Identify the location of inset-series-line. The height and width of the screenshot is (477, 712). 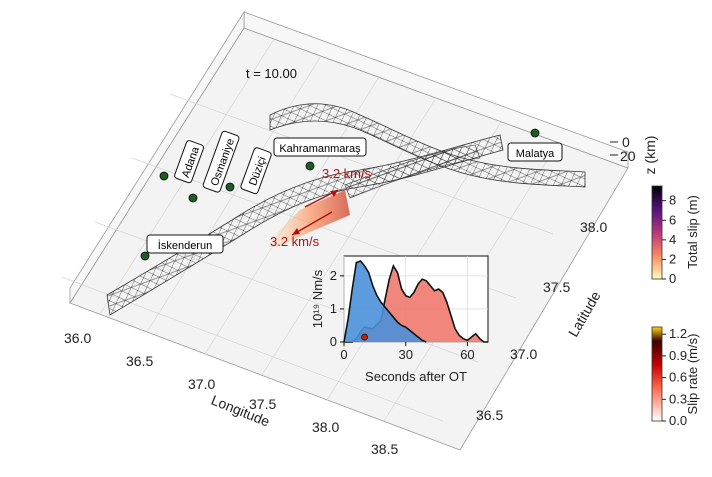
(385, 301).